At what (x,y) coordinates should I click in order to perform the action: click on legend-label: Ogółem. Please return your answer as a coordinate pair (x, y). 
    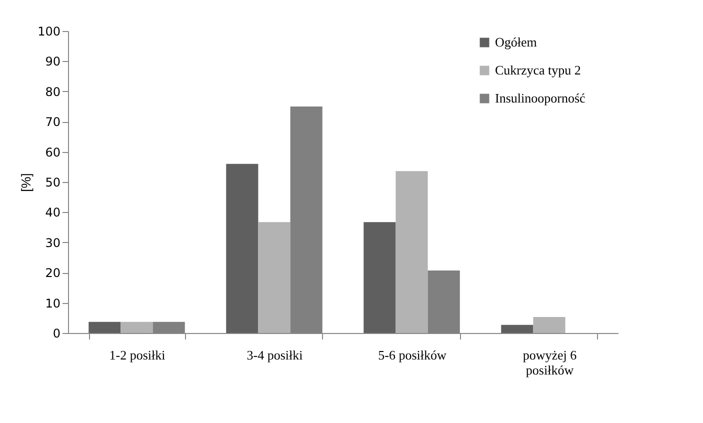
    Looking at the image, I should click on (516, 42).